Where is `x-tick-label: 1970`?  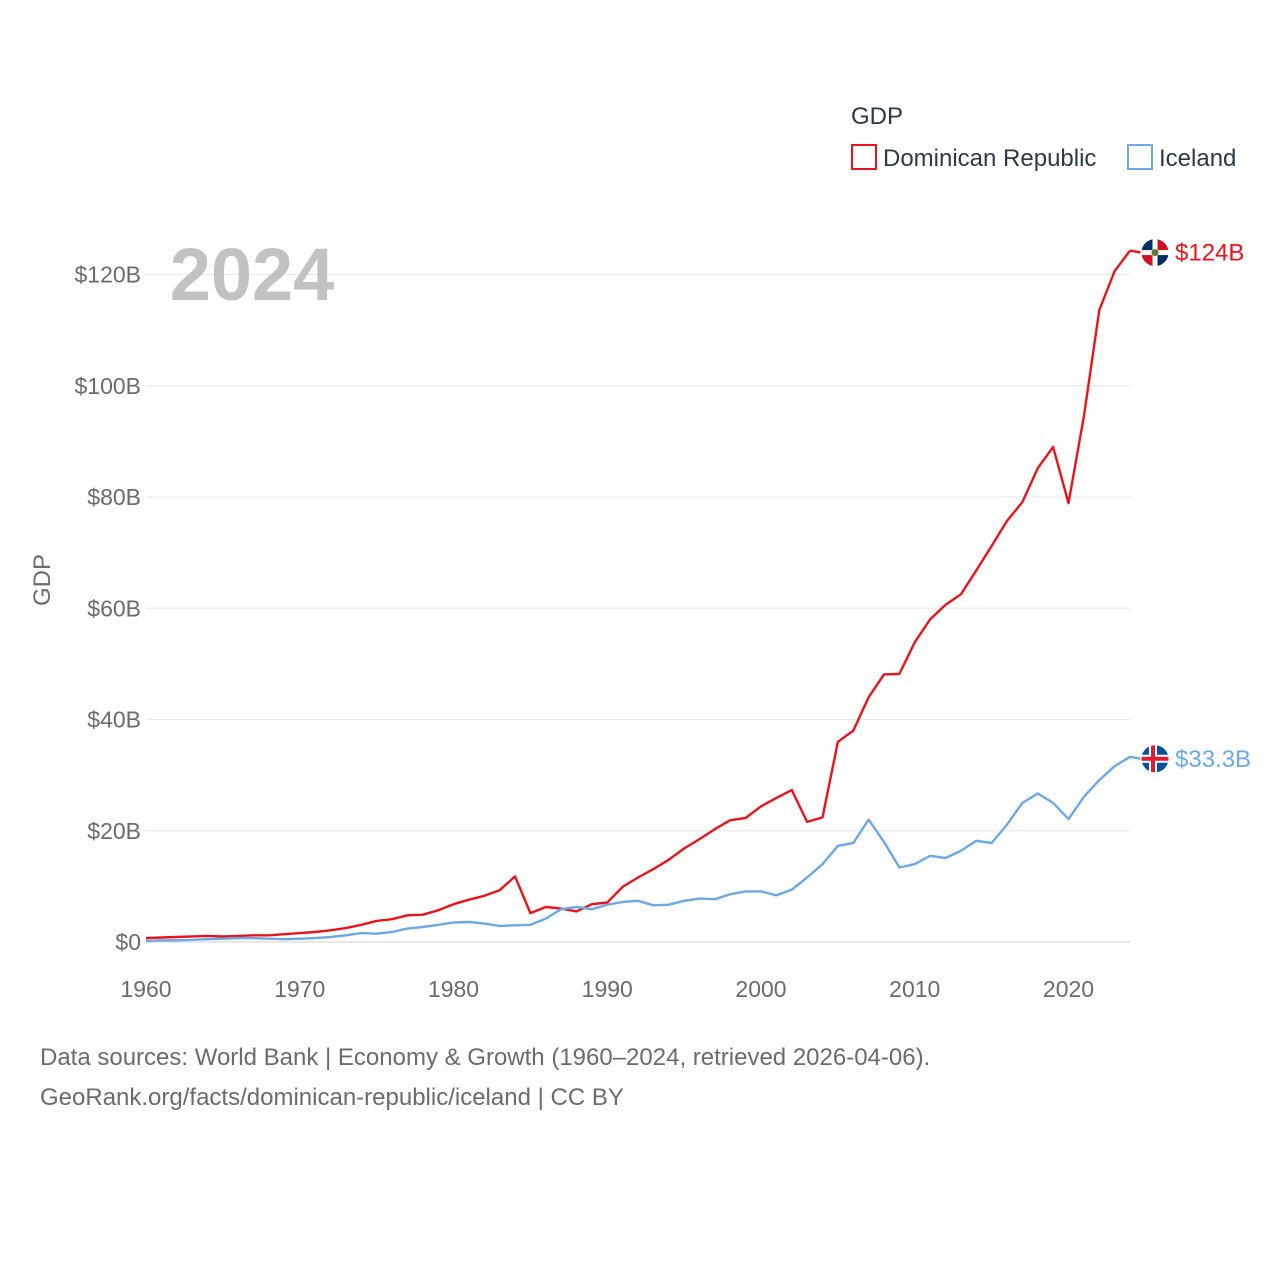
x-tick-label: 1970 is located at coordinates (299, 989).